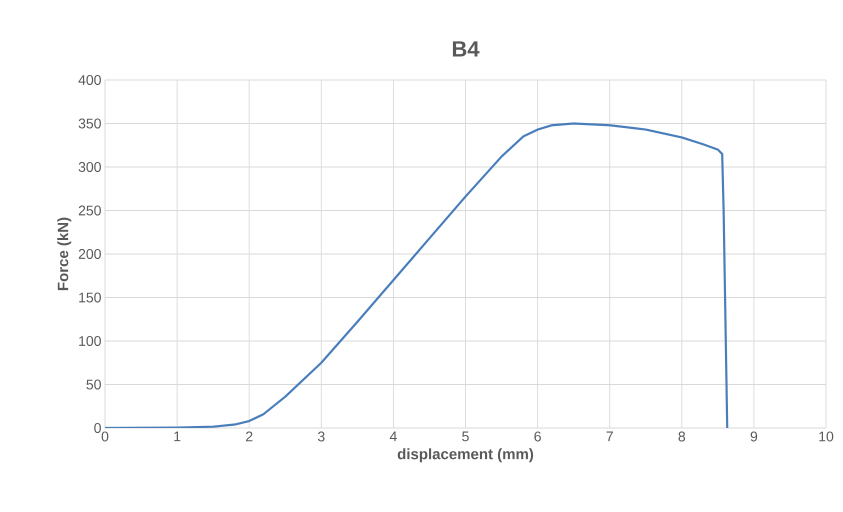 This screenshot has width=843, height=512. What do you see at coordinates (249, 437) in the screenshot?
I see `x-tick-label: 2` at bounding box center [249, 437].